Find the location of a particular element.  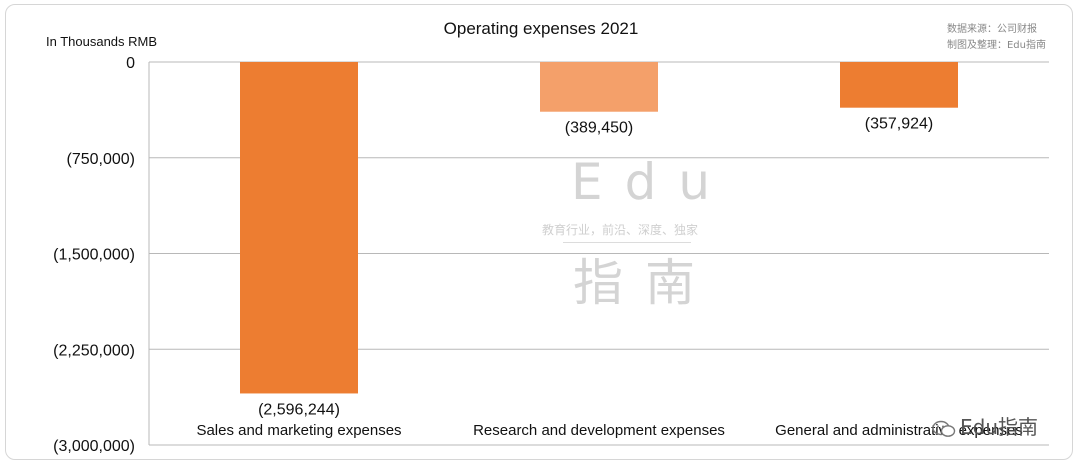

corner-watermark-text: Edu指南 is located at coordinates (998, 427).